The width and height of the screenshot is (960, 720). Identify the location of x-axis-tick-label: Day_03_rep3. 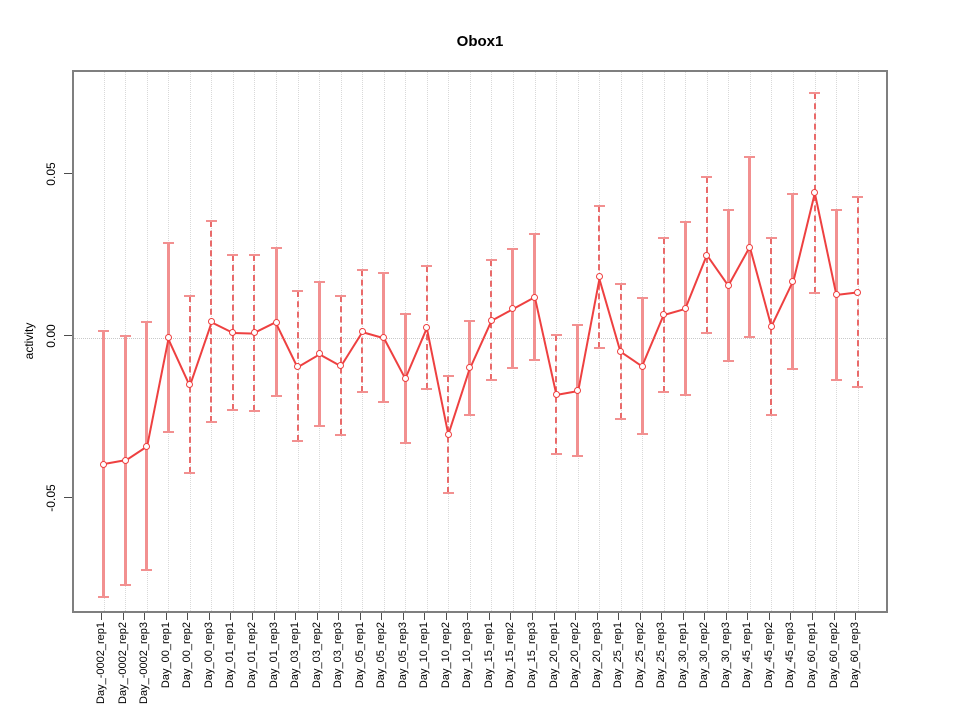
(338, 655).